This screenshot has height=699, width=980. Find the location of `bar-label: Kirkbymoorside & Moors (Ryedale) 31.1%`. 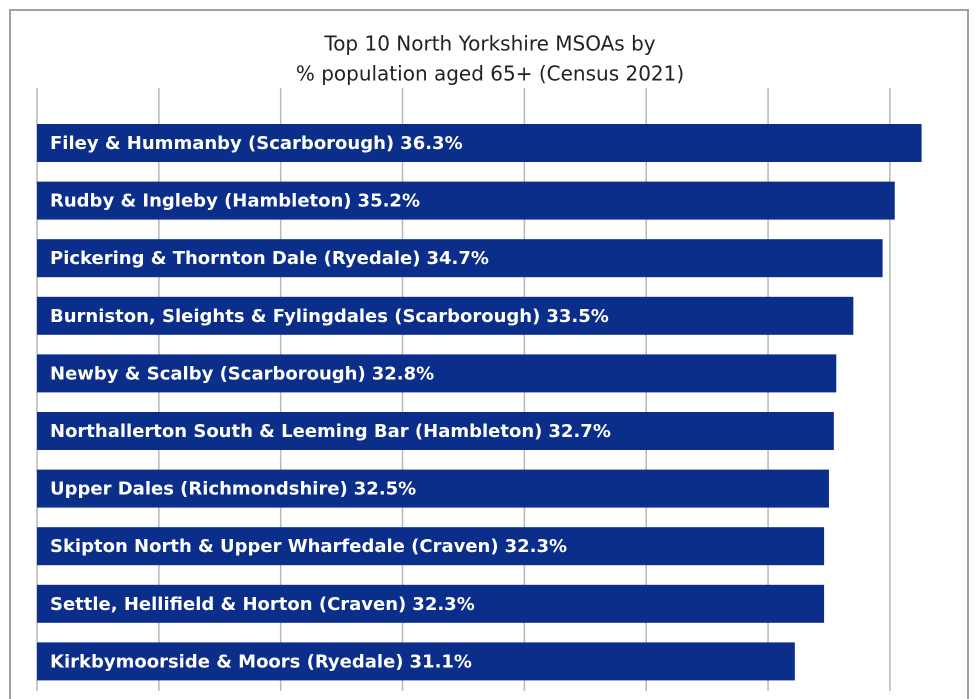

bar-label: Kirkbymoorside & Moors (Ryedale) 31.1% is located at coordinates (261, 661).